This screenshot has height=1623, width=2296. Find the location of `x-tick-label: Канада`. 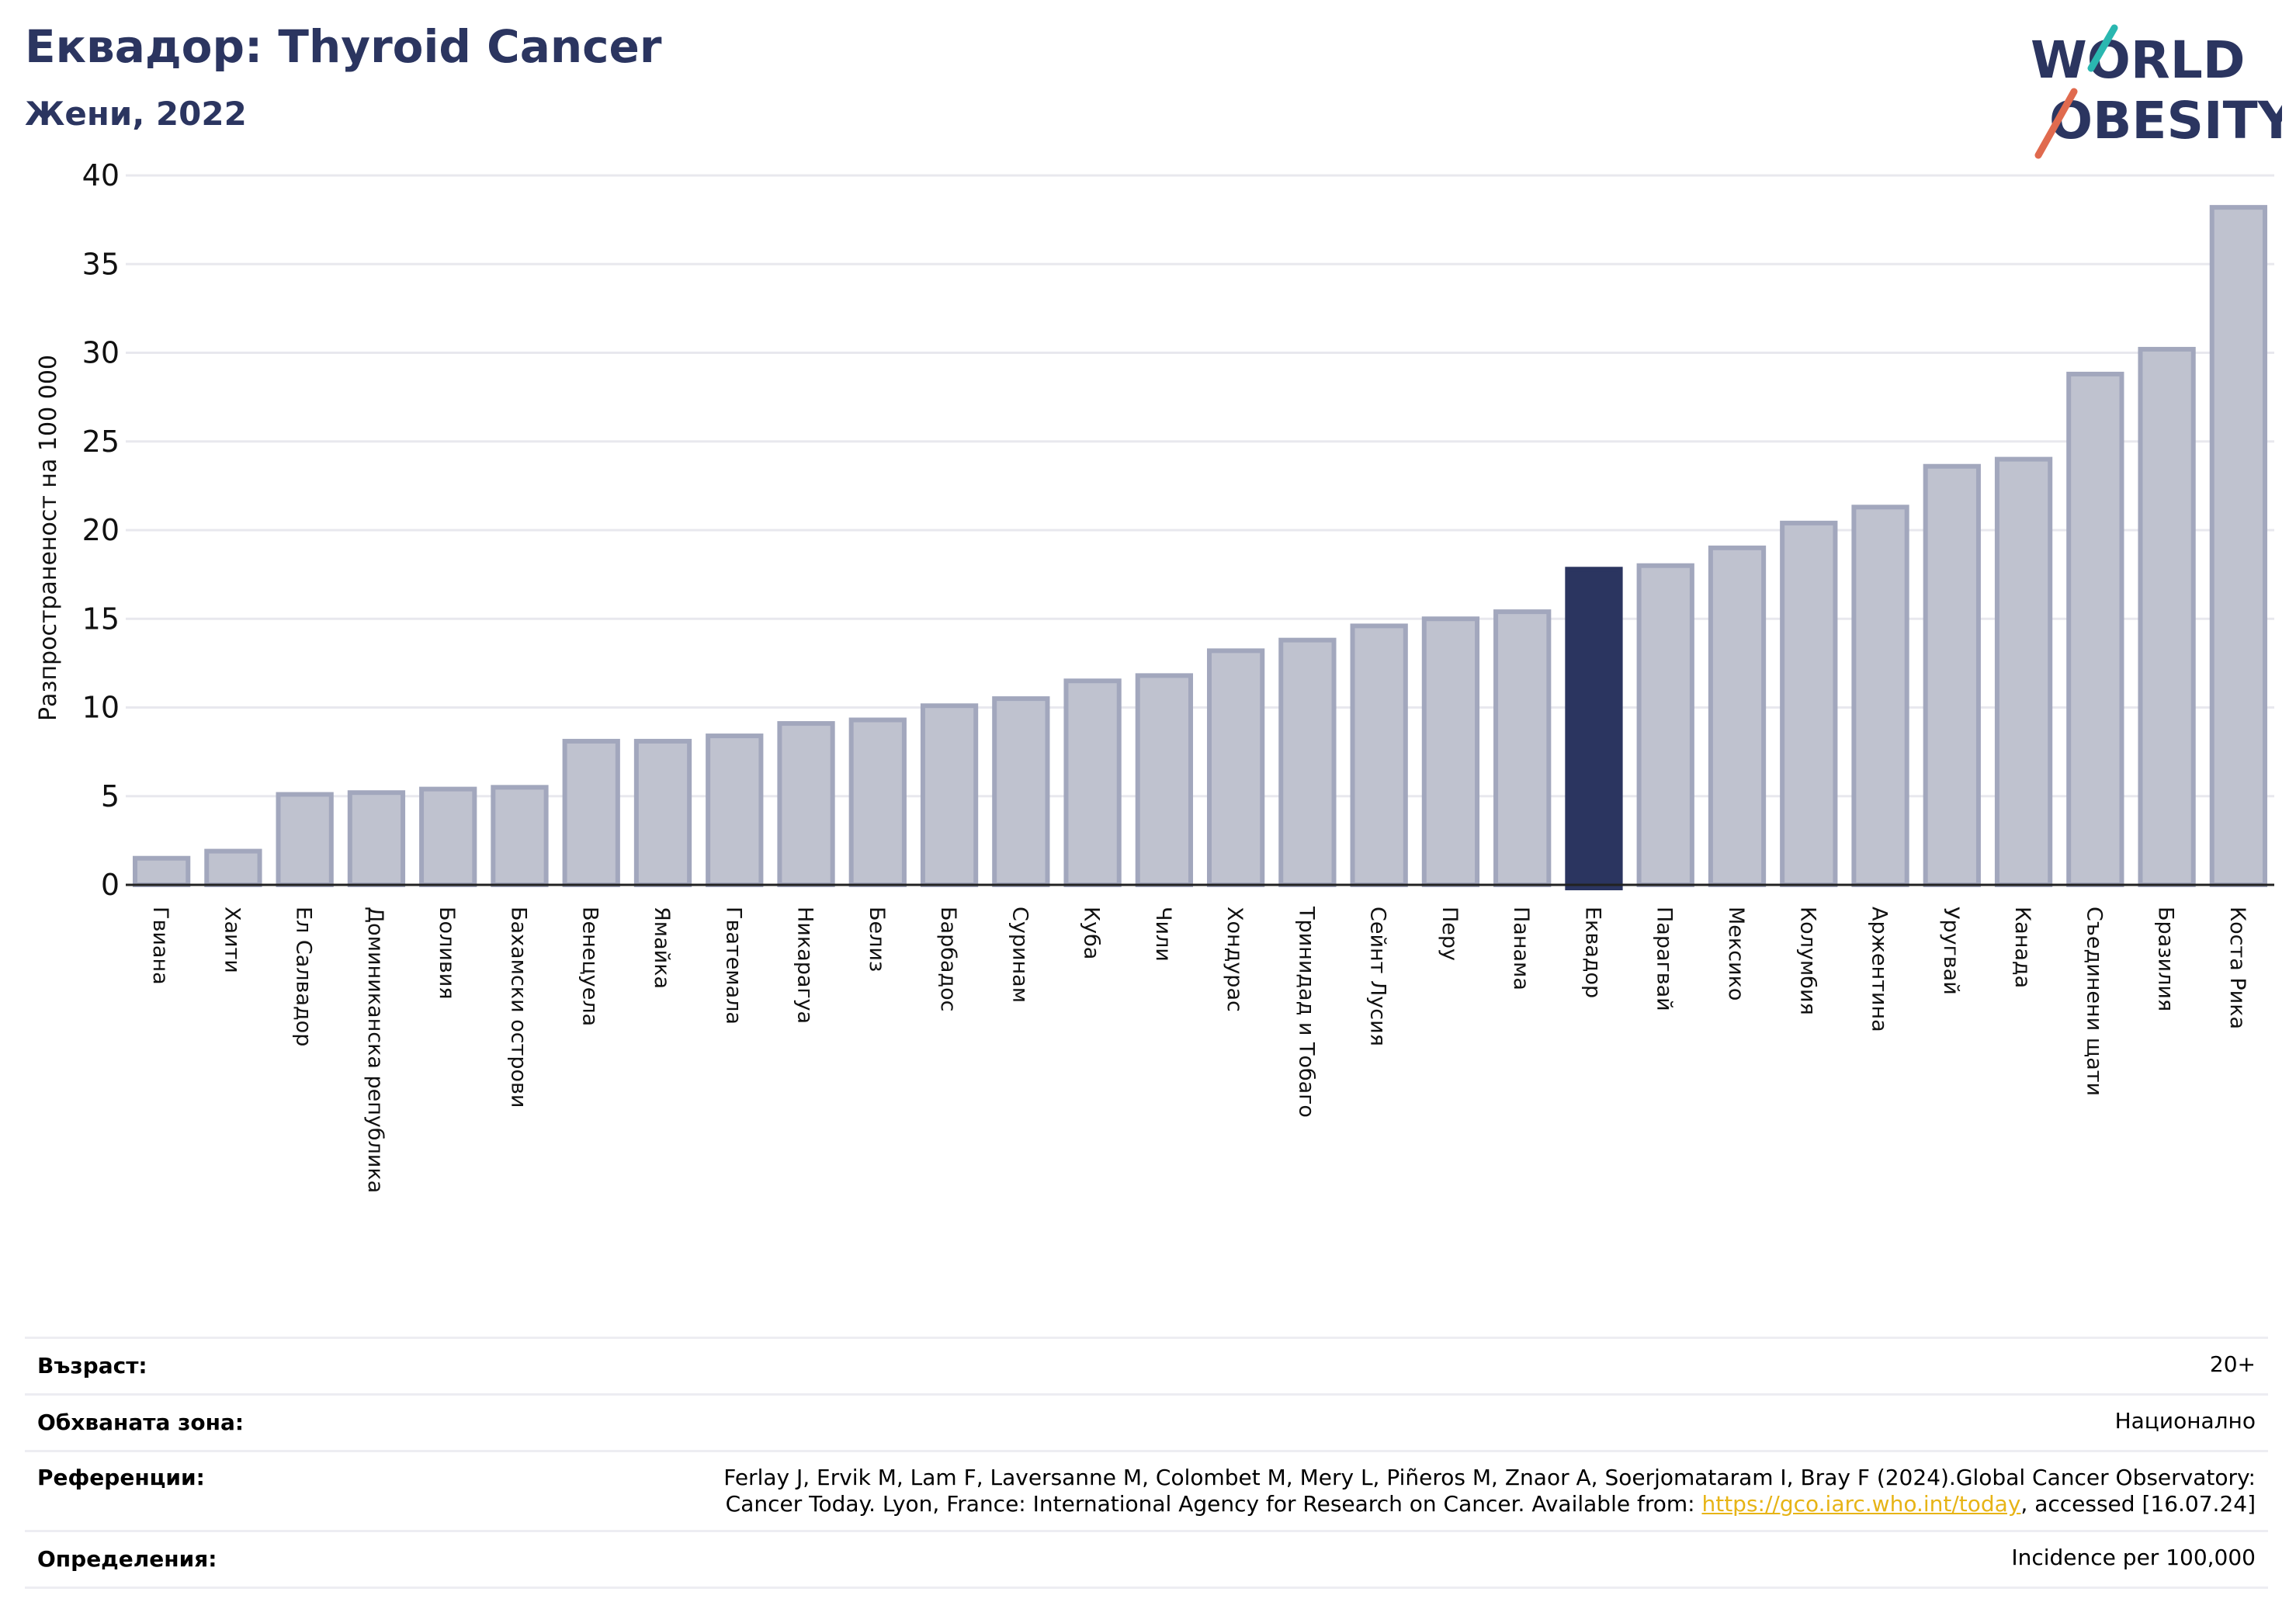

x-tick-label: Канада is located at coordinates (2022, 948).